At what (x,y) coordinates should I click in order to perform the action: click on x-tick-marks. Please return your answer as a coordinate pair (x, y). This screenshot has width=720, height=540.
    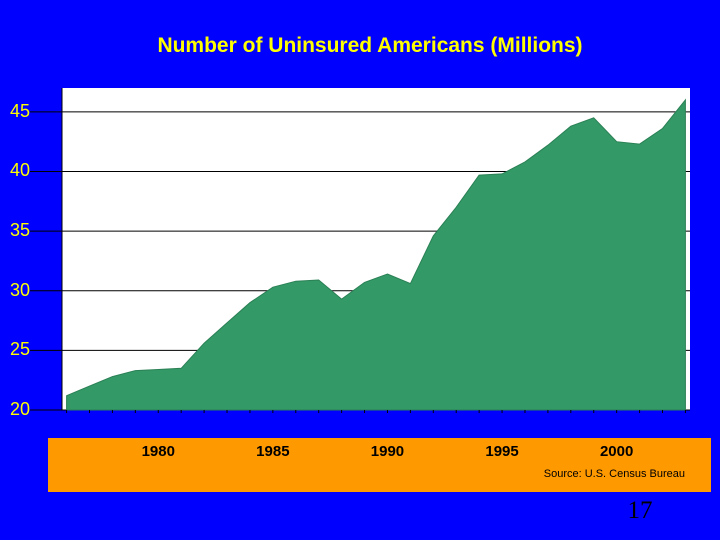
    Looking at the image, I should click on (376, 411).